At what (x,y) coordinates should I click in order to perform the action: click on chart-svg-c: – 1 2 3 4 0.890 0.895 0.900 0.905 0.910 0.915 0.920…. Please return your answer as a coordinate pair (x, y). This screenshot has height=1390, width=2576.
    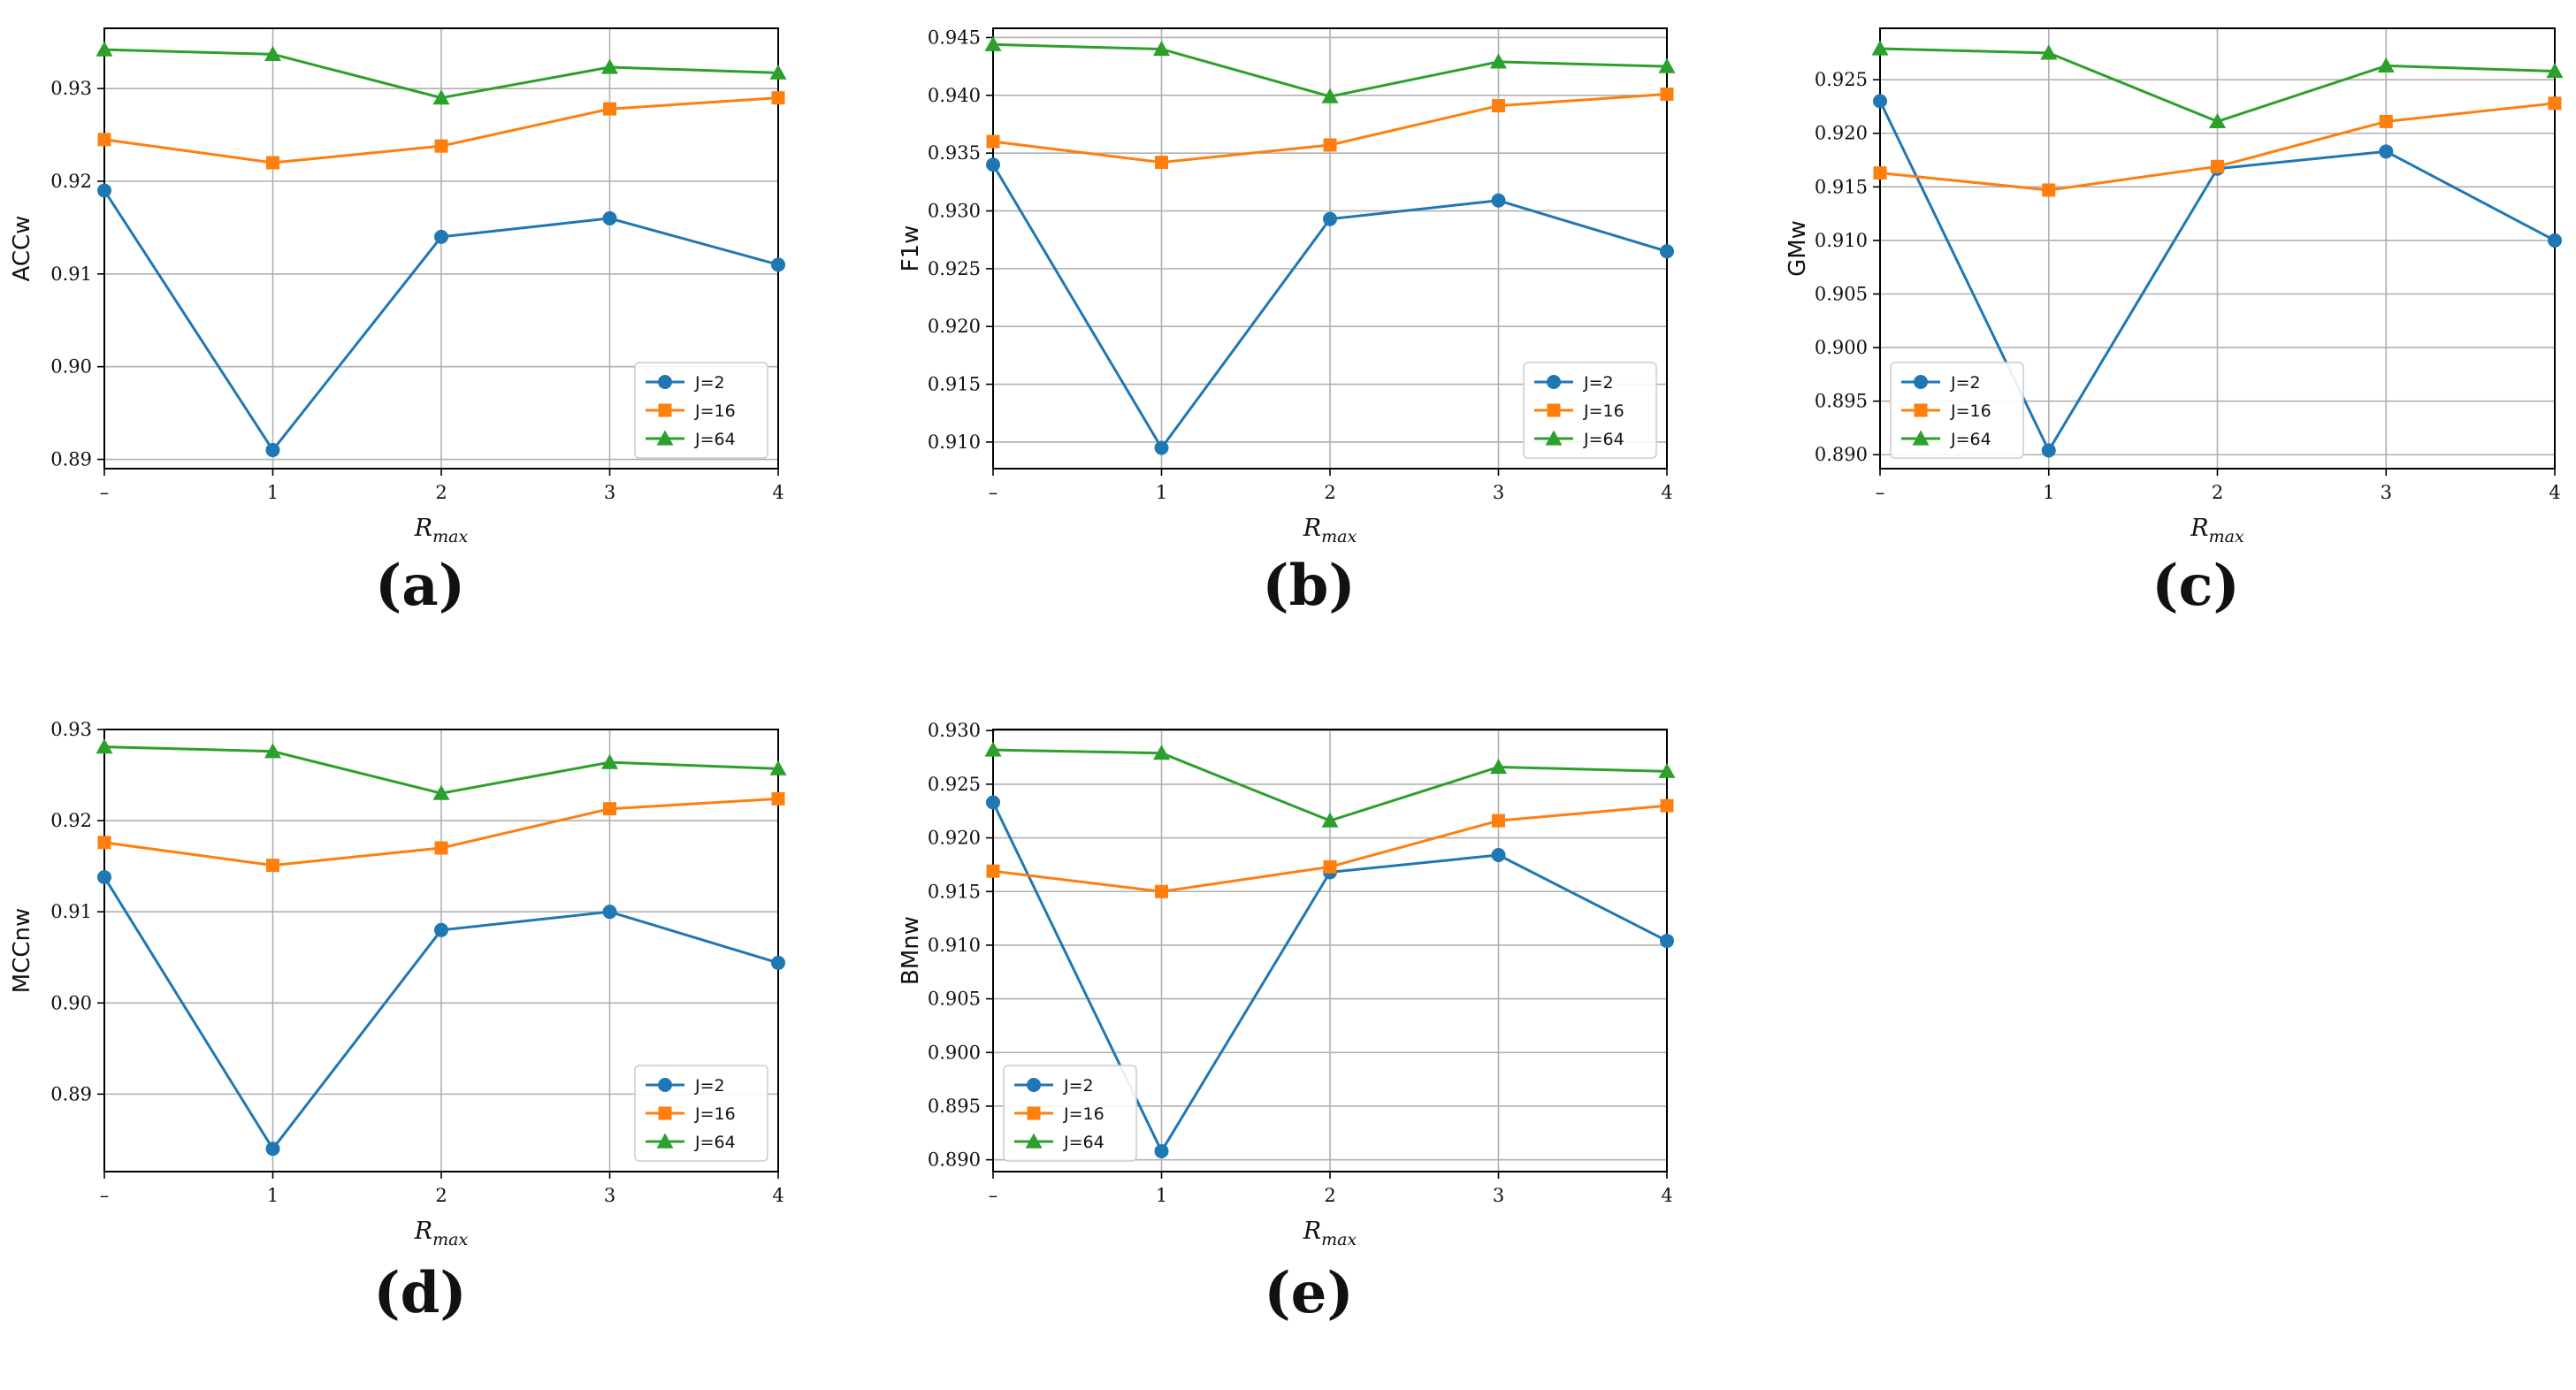
    Looking at the image, I should click on (2175, 287).